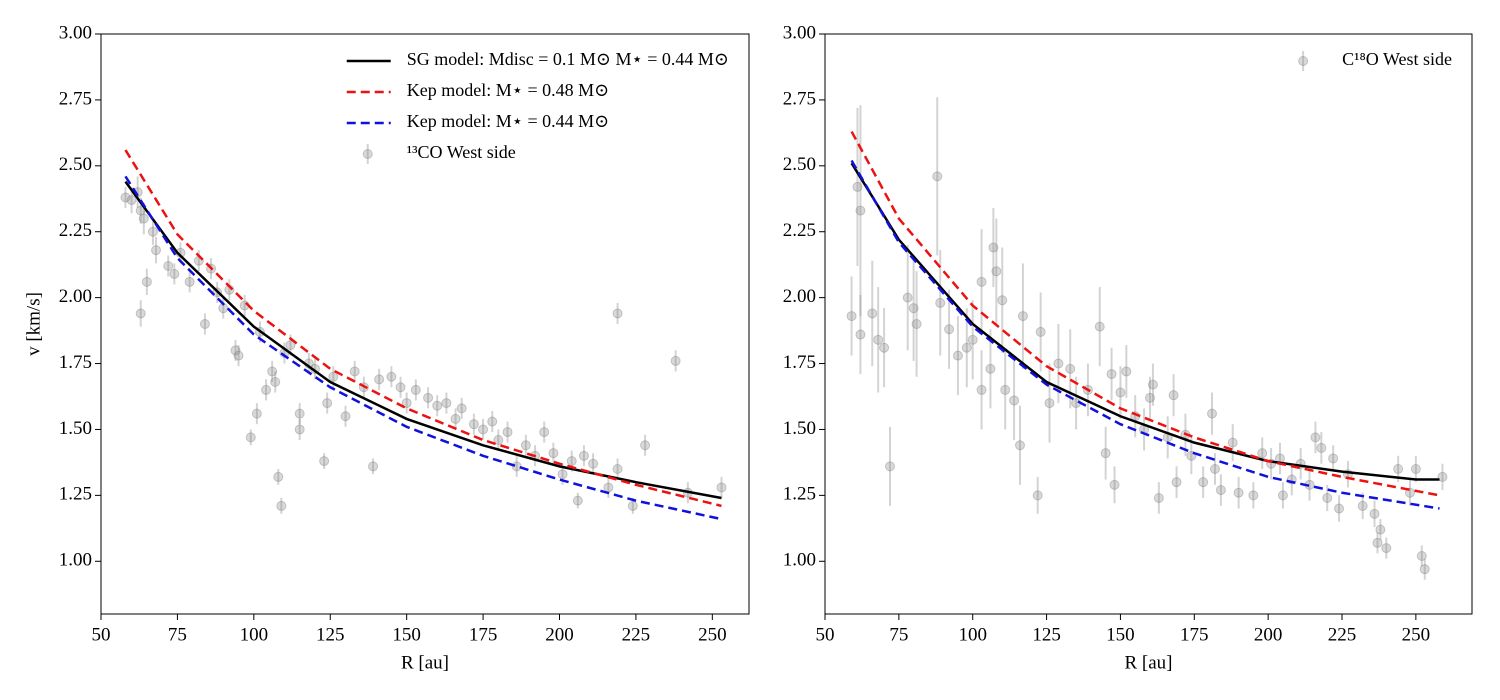  Describe the element at coordinates (568, 59) in the screenshot. I see `legend-label: SG model: Mdisc = 0.1 M⊙ M⋆ = 0.44 M⊙` at that location.